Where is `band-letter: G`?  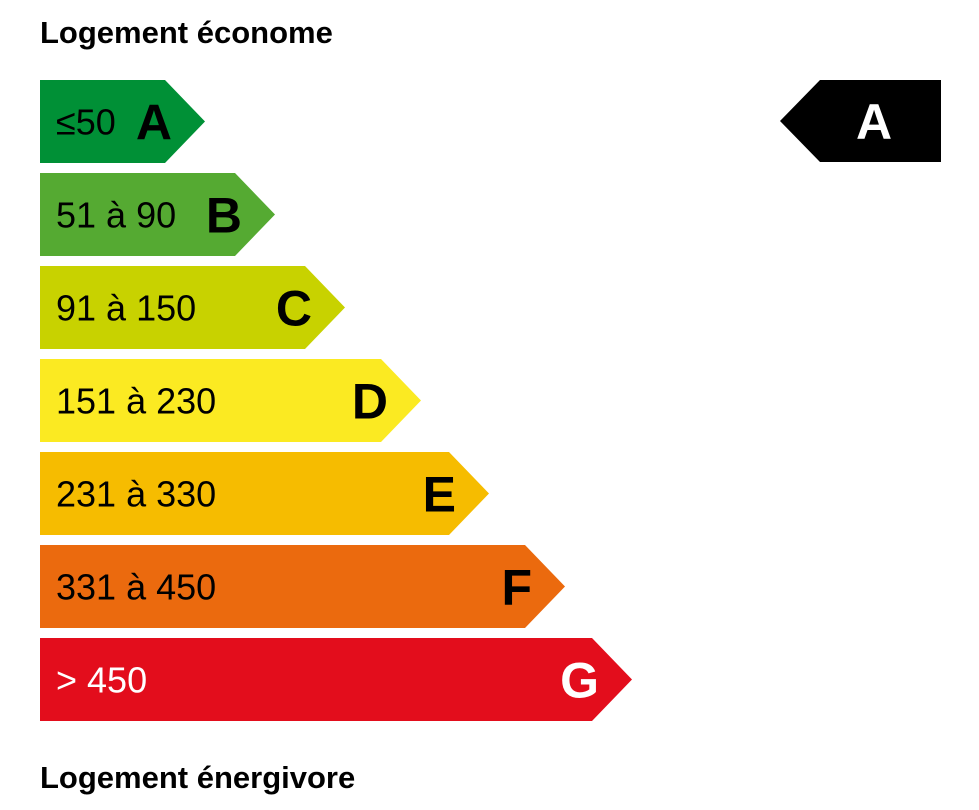
band-letter: G is located at coordinates (579, 681).